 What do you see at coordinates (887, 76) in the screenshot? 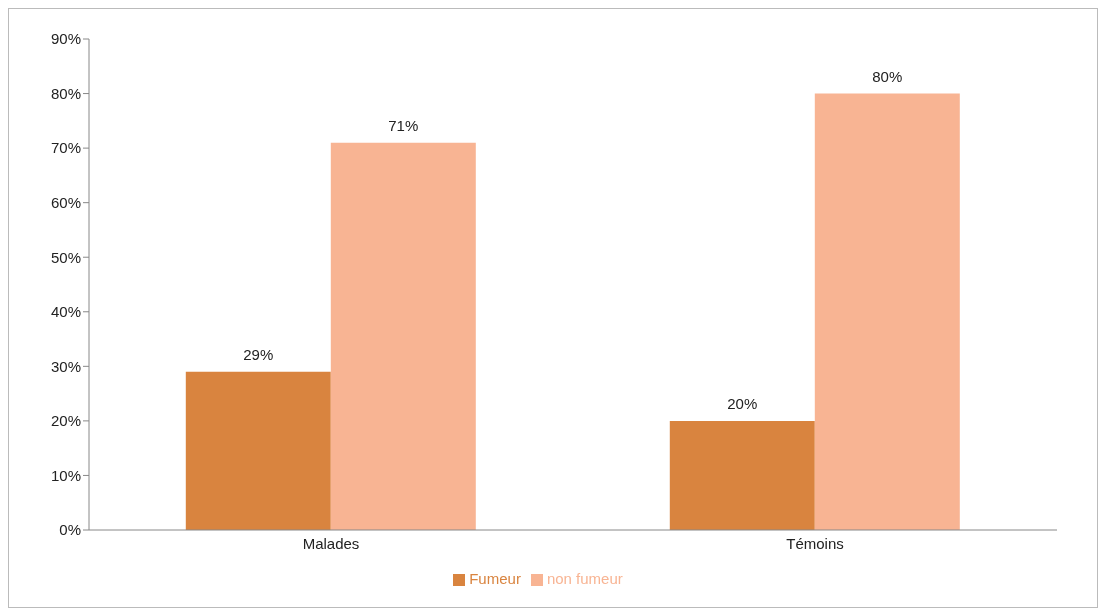
I see `data-label: 80%` at bounding box center [887, 76].